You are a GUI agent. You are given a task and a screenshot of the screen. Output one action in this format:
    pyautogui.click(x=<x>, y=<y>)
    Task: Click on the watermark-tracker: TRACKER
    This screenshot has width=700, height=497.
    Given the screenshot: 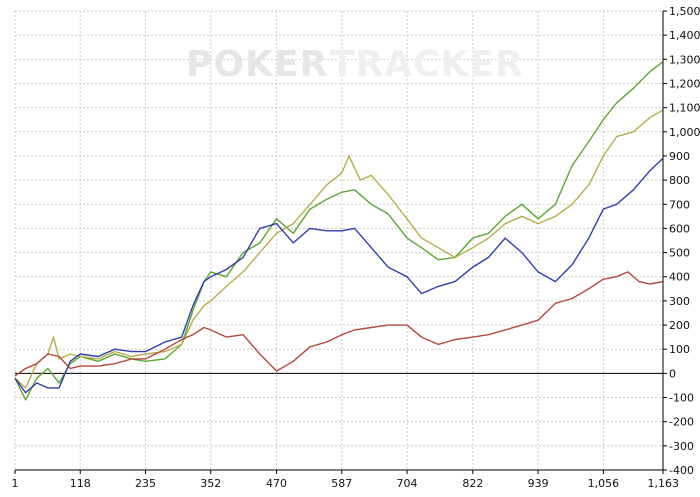 What is the action you would take?
    pyautogui.click(x=427, y=64)
    